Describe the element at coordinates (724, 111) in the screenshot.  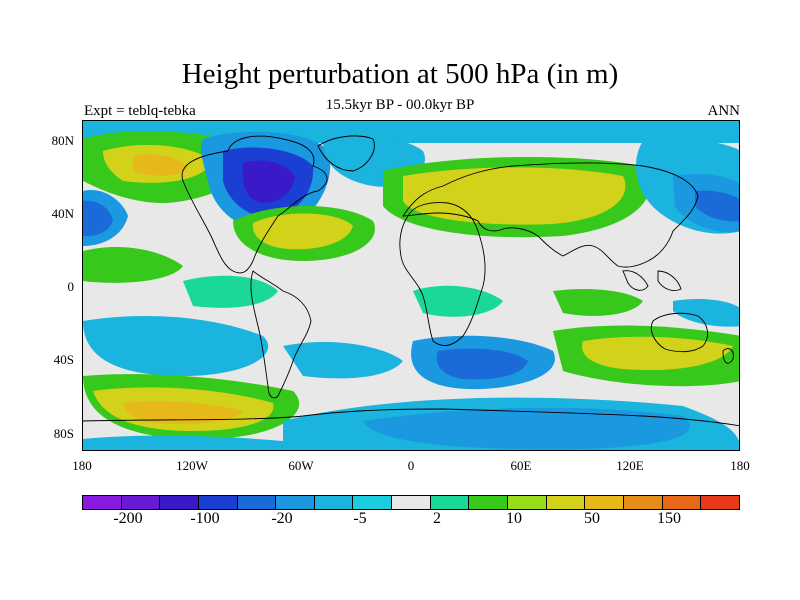
I see `season-label: ANN` at that location.